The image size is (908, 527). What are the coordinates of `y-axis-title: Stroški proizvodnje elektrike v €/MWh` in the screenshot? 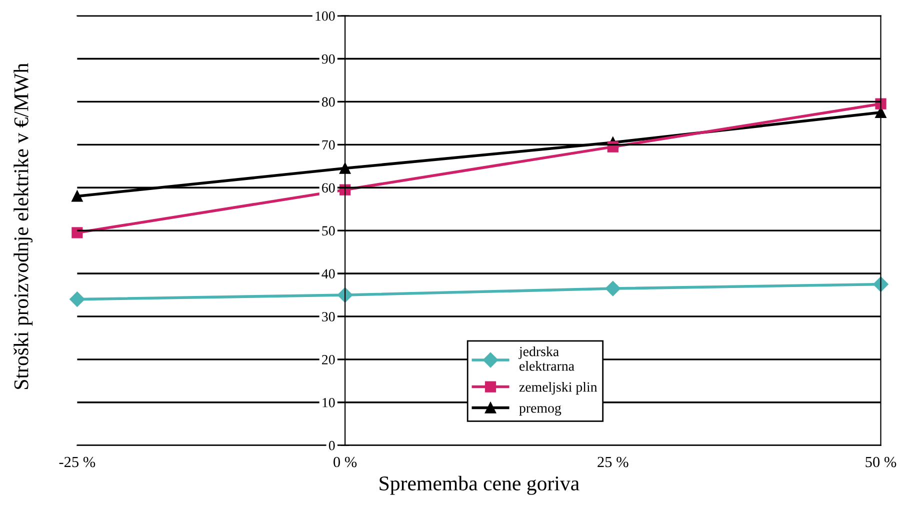 It's located at (23, 226).